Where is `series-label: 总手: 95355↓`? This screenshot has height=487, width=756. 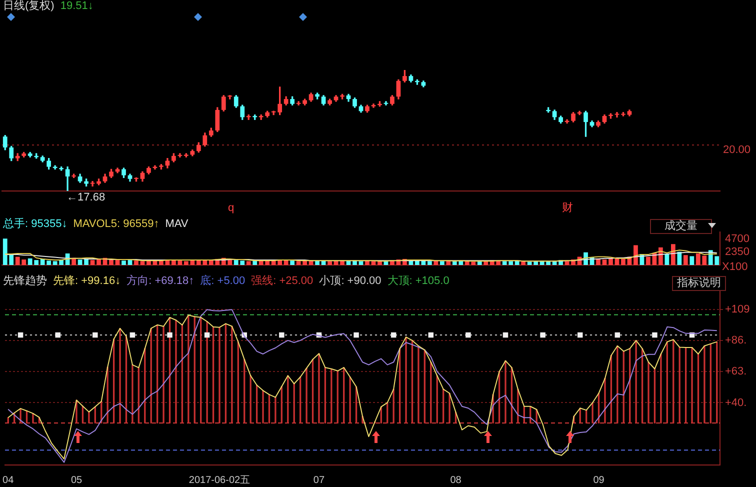 series-label: 总手: 95355↓ is located at coordinates (35, 224).